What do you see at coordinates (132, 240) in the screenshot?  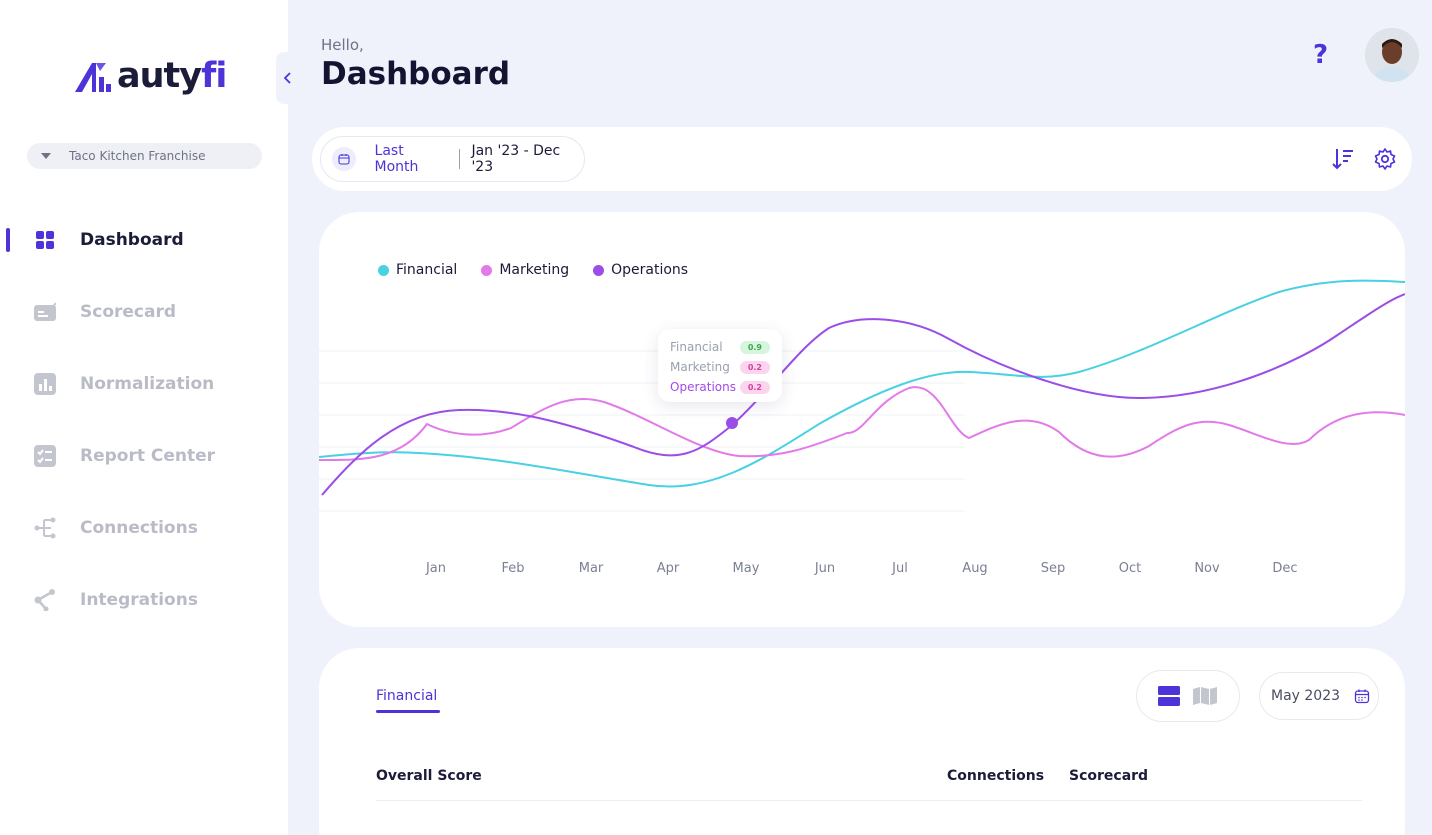 I see `sidebar-item-label: Dashboard` at bounding box center [132, 240].